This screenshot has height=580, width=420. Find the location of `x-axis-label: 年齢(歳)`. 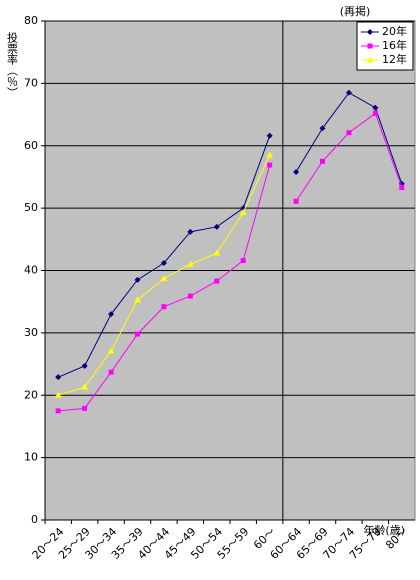

x-axis-label: 年齢(歳) is located at coordinates (384, 530).